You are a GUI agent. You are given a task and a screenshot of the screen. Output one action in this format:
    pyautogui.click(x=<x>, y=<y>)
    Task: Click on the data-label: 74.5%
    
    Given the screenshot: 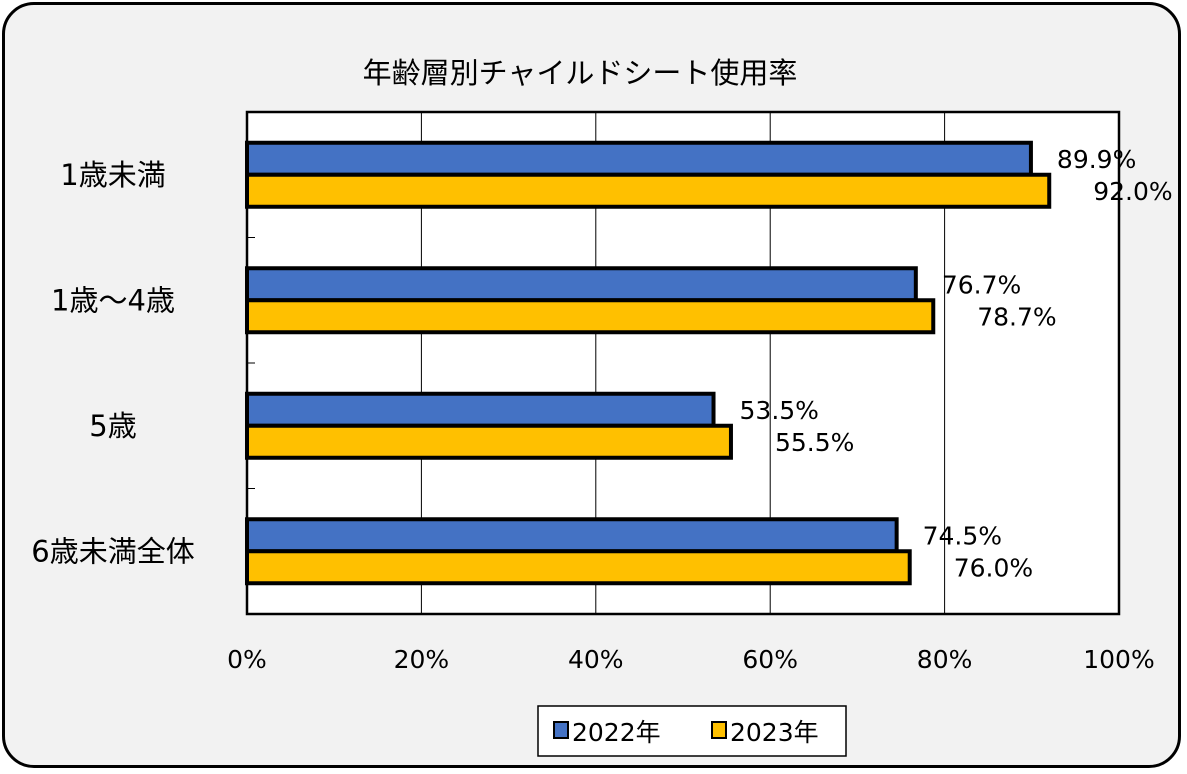 What is the action you would take?
    pyautogui.click(x=962, y=535)
    